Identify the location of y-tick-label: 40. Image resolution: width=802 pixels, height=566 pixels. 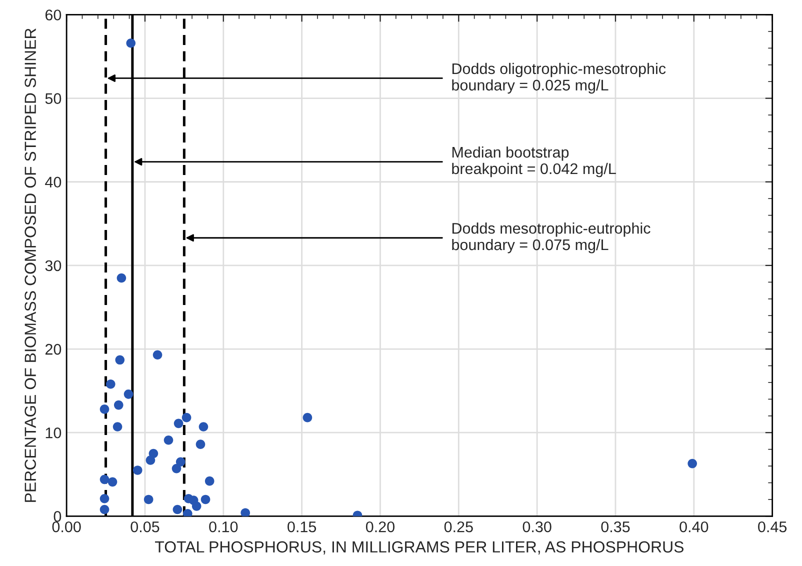
(53, 182).